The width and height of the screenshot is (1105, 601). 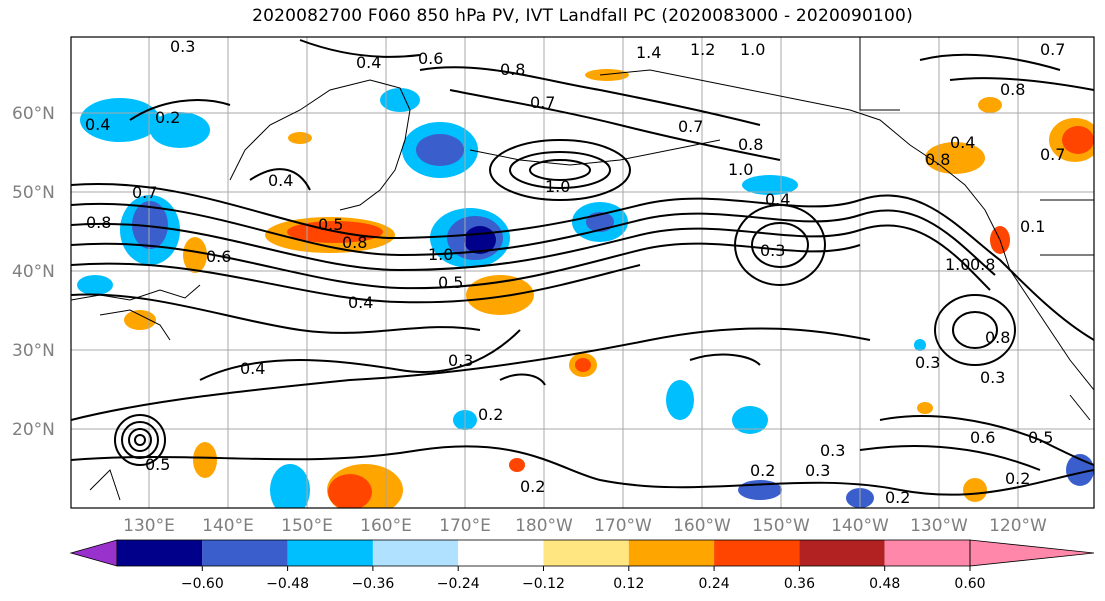 I want to click on lon-label: 160°E, so click(x=386, y=526).